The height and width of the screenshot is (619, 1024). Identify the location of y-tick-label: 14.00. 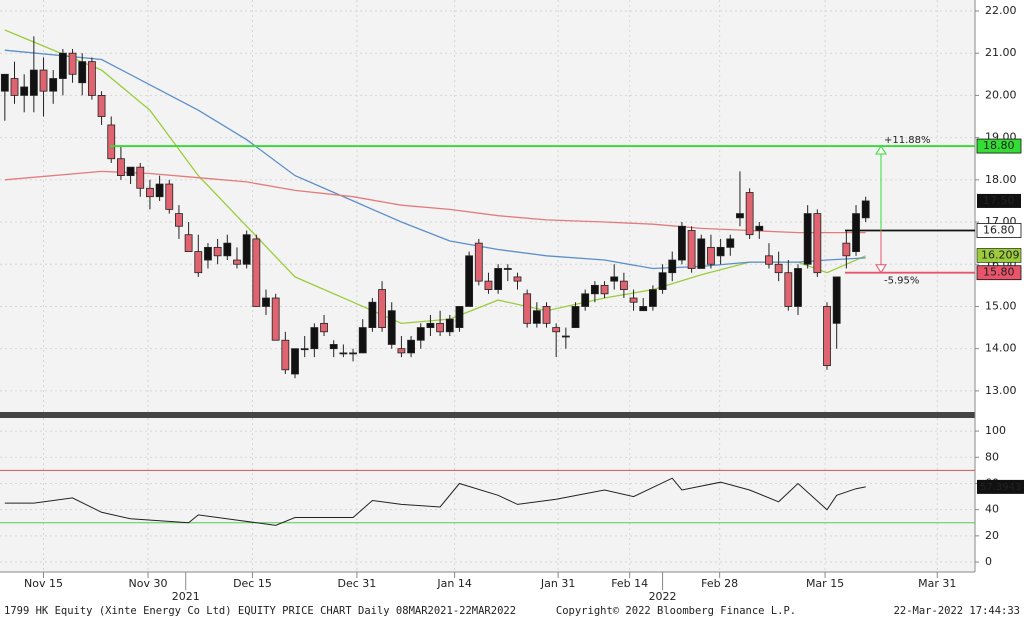
(1001, 348).